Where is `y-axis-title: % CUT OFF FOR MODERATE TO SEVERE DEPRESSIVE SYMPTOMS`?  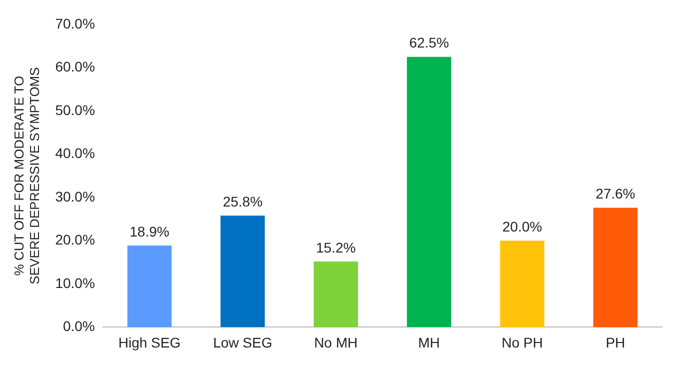
y-axis-title: % CUT OFF FOR MODERATE TO SEVERE DEPRESSIVE SYMPTOMS is located at coordinates (26, 175).